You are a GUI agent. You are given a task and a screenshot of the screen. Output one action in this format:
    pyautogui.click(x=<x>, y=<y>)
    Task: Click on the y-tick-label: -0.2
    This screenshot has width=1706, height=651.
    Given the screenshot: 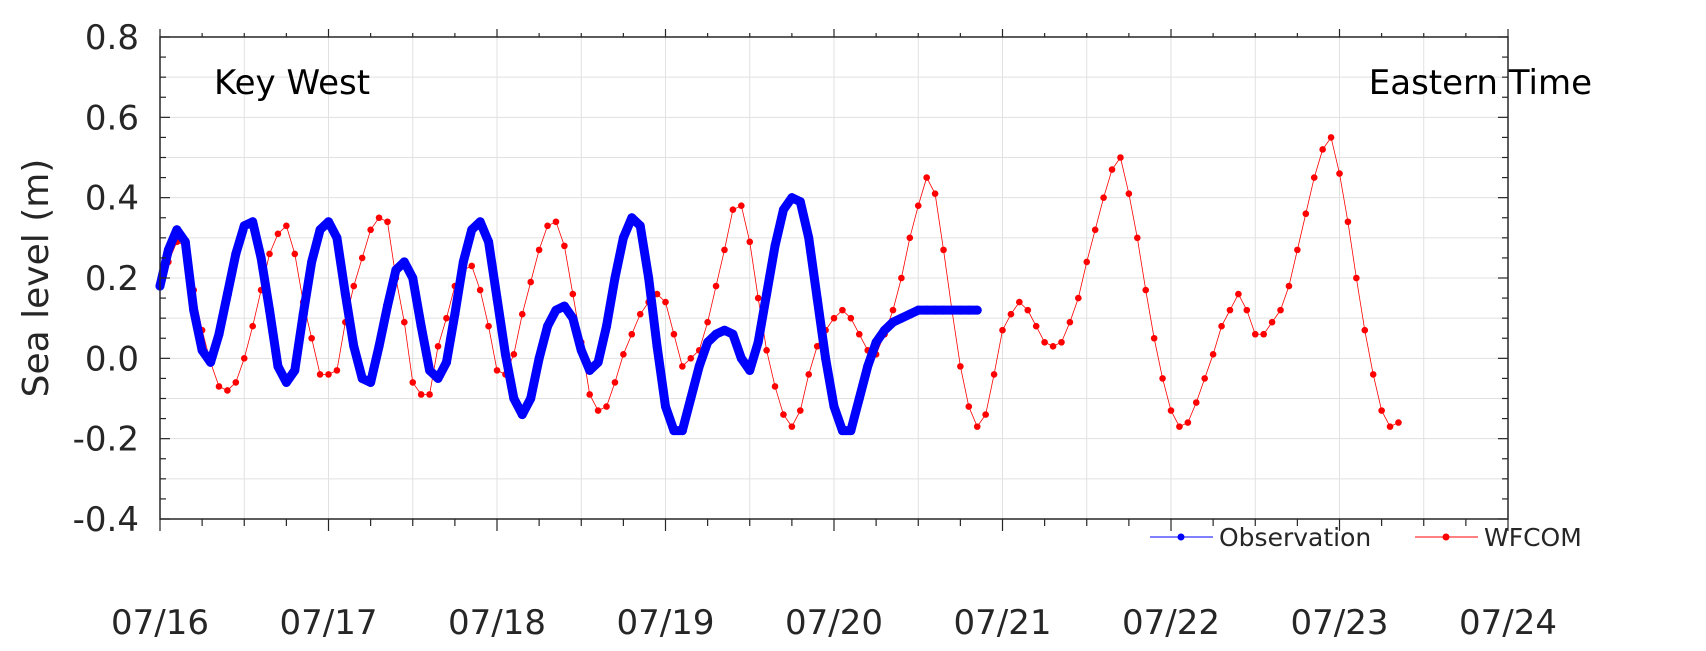 What is the action you would take?
    pyautogui.click(x=106, y=440)
    